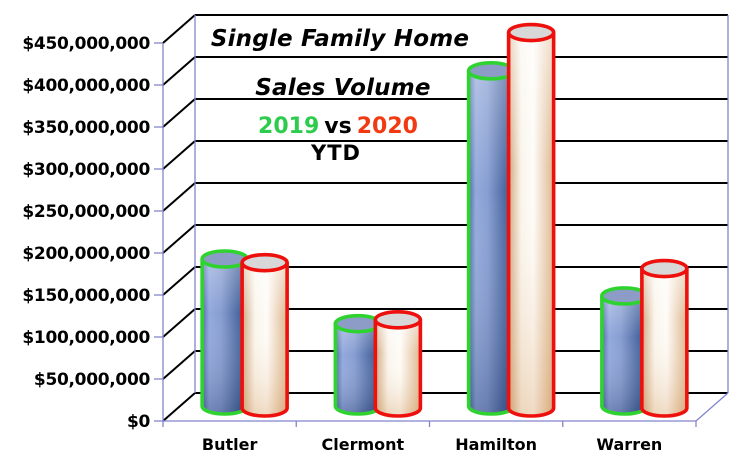 The width and height of the screenshot is (740, 459). What do you see at coordinates (92, 380) in the screenshot?
I see `y-axis-label: $50,000,000` at bounding box center [92, 380].